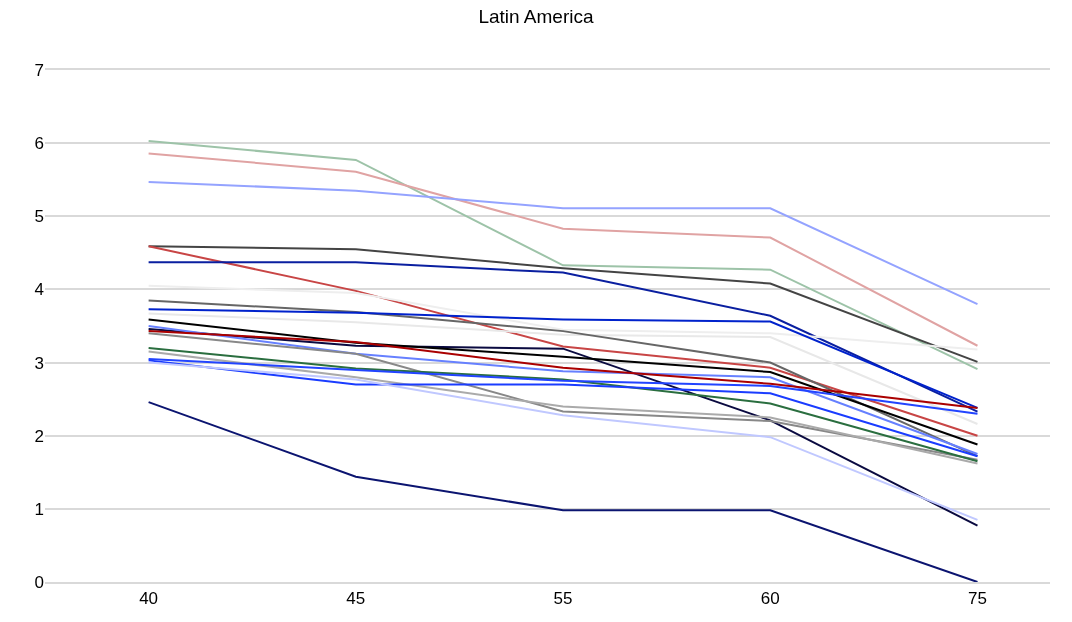 The height and width of the screenshot is (622, 1072). What do you see at coordinates (39, 436) in the screenshot?
I see `y-tick-label: 2` at bounding box center [39, 436].